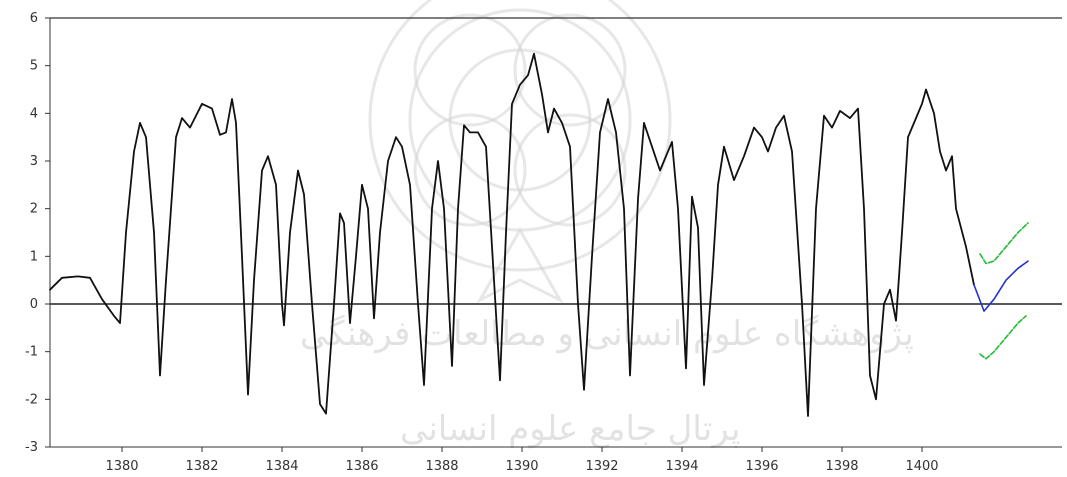  I want to click on y-tick-label: -3, so click(31, 447).